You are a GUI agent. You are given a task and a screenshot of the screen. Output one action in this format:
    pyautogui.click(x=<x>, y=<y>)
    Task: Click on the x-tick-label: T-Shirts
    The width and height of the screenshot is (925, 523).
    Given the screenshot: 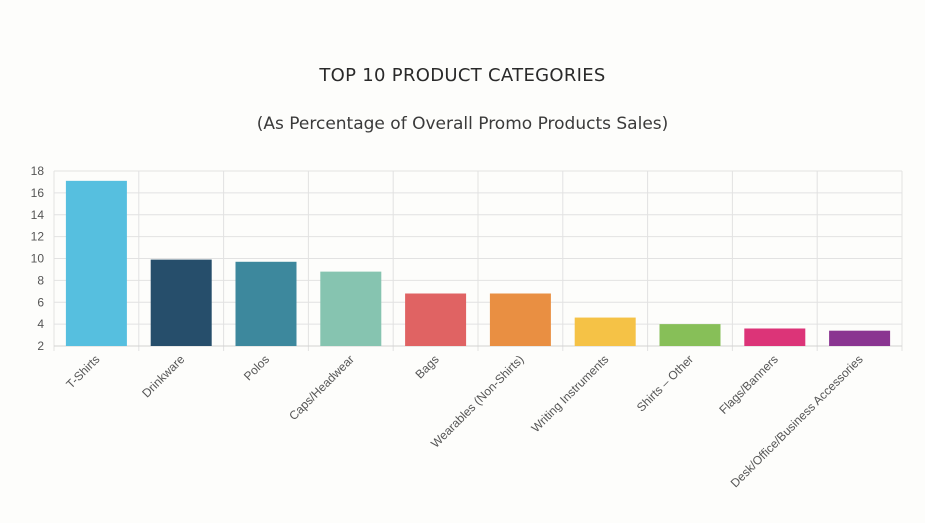 What is the action you would take?
    pyautogui.click(x=82, y=371)
    